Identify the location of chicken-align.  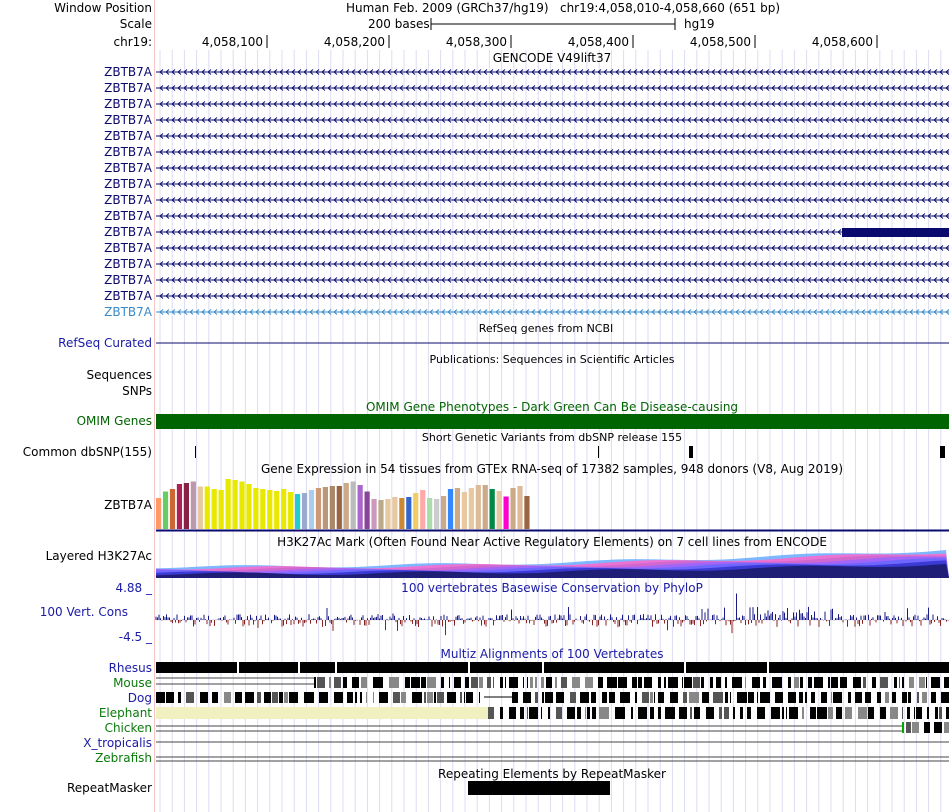
(946, 727).